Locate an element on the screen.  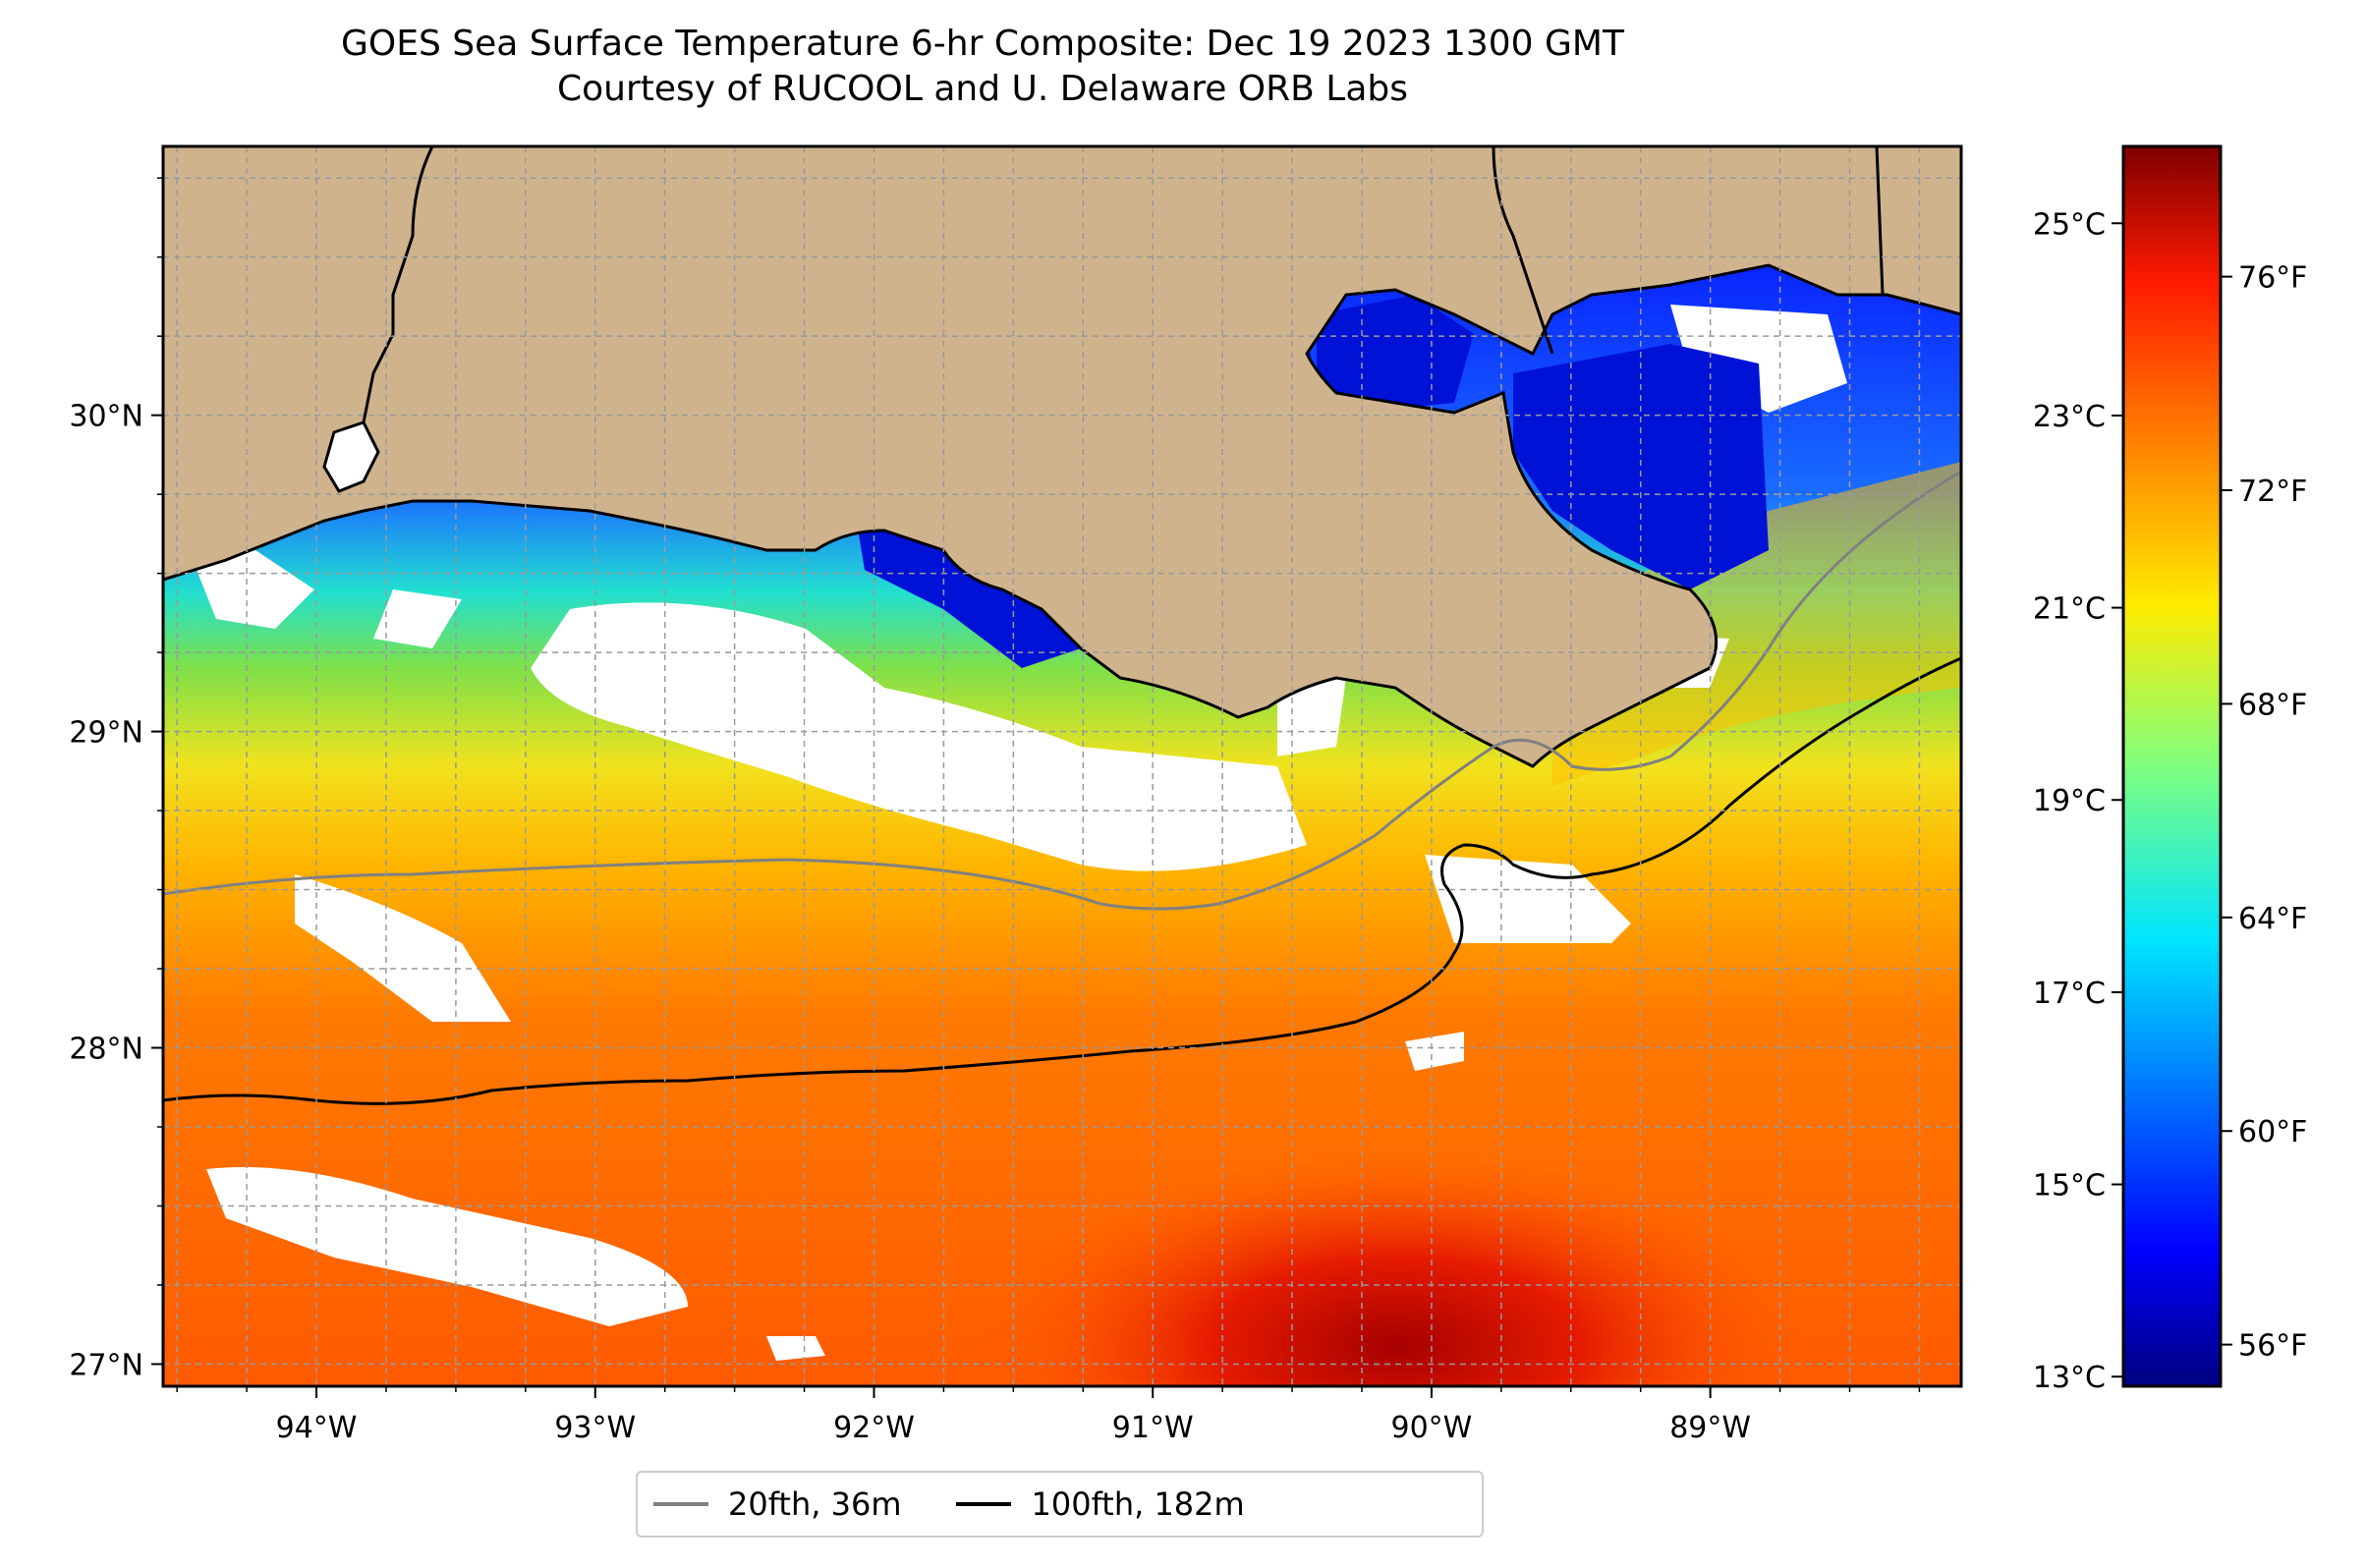
celsius-tick-label: 13°C is located at coordinates (2069, 1378).